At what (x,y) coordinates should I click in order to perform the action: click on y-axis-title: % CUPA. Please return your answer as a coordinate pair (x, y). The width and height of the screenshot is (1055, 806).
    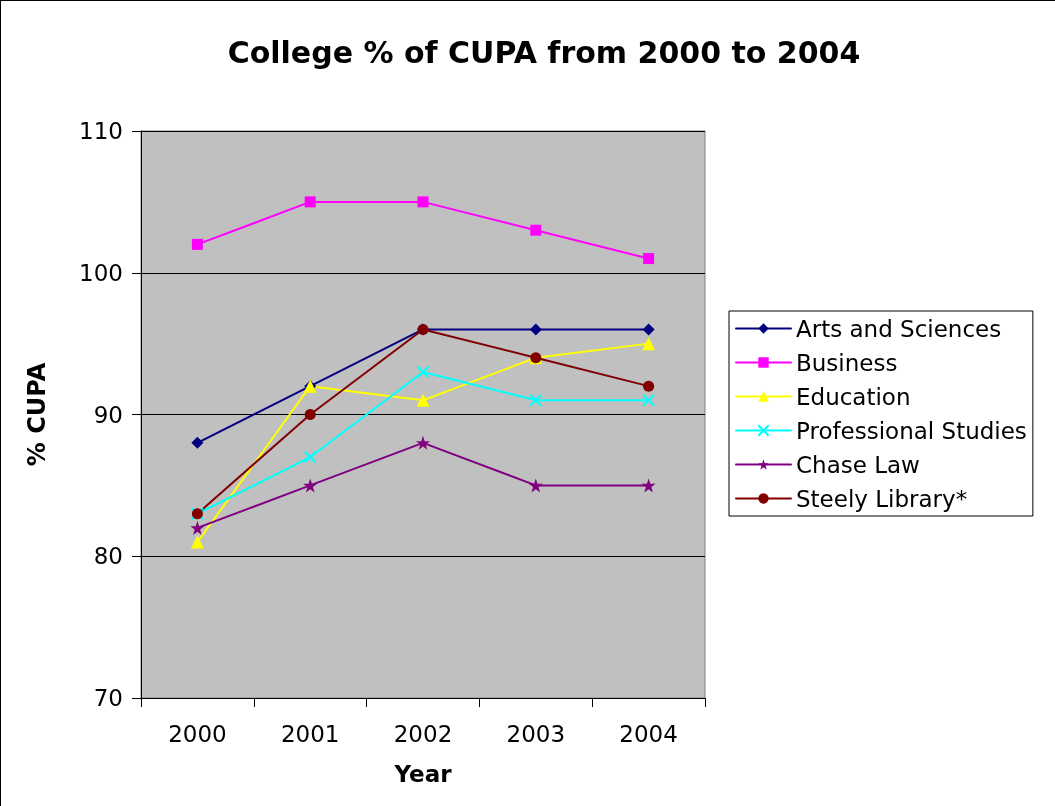
    Looking at the image, I should click on (37, 414).